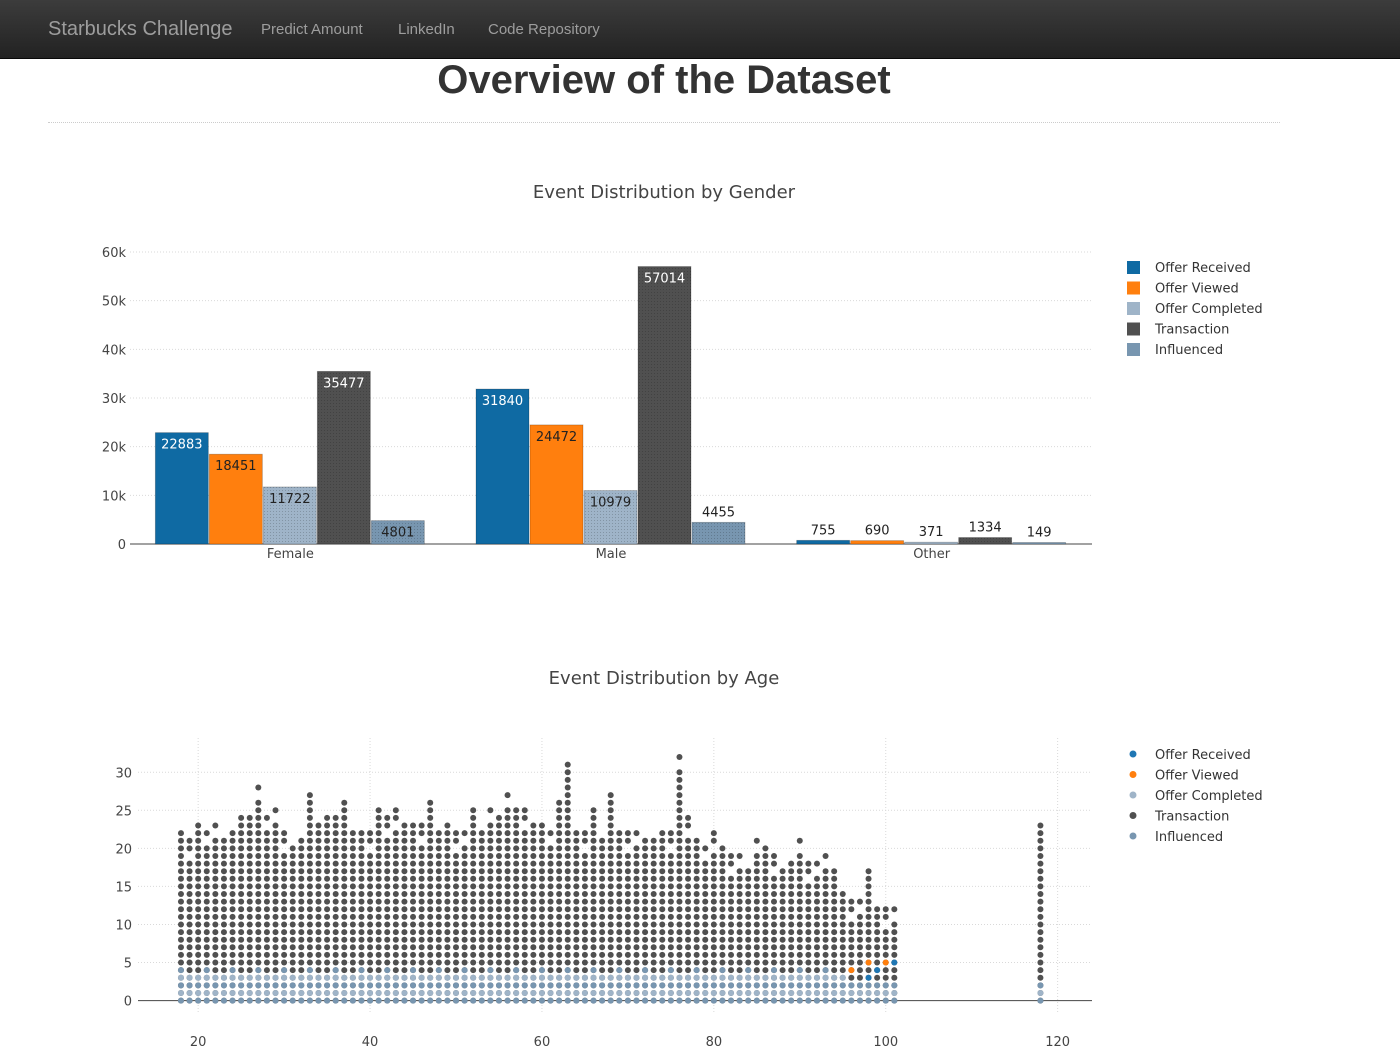 The image size is (1400, 1054). What do you see at coordinates (128, 964) in the screenshot?
I see `scatter-y-tick-label: 5` at bounding box center [128, 964].